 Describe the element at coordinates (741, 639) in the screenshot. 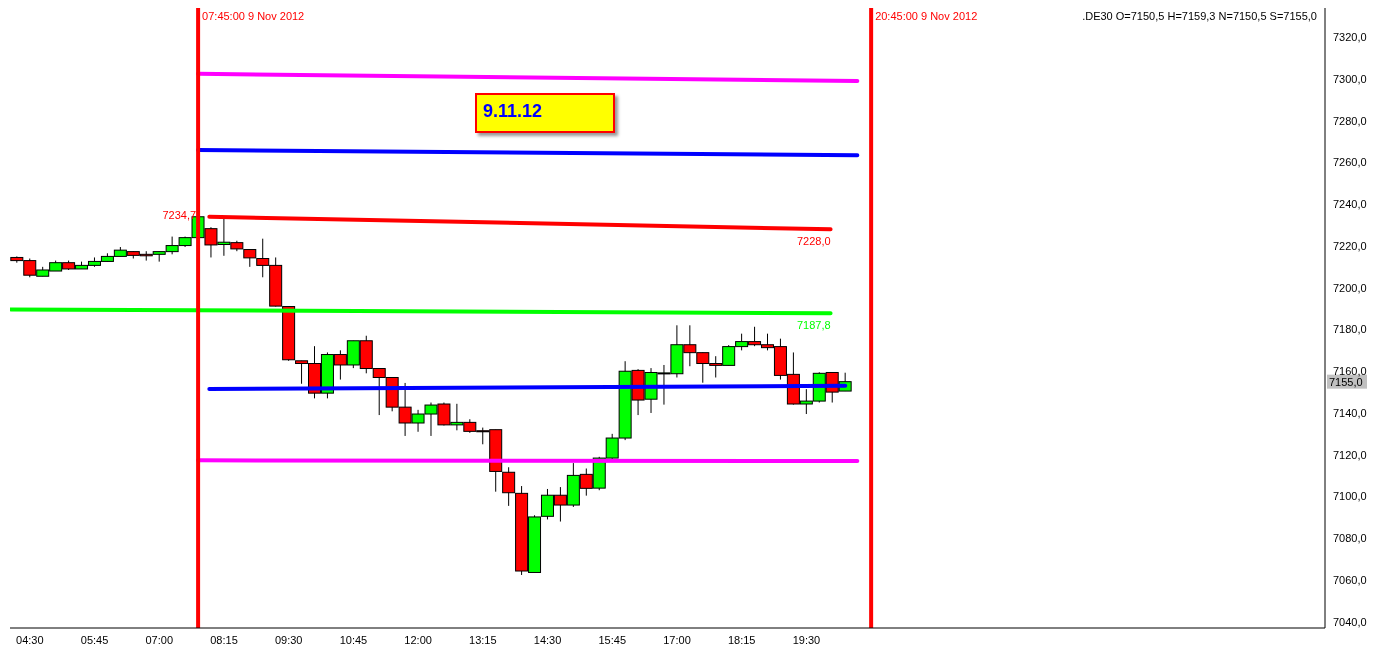

I see `x-tick-label: 18:15` at that location.